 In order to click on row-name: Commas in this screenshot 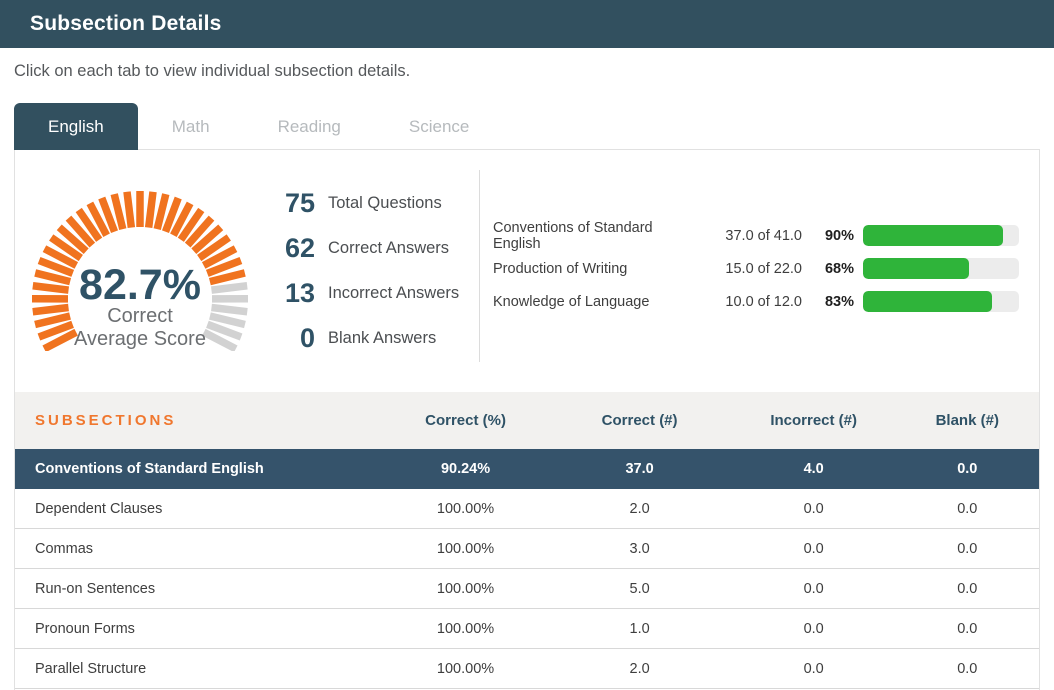, I will do `click(199, 549)`.